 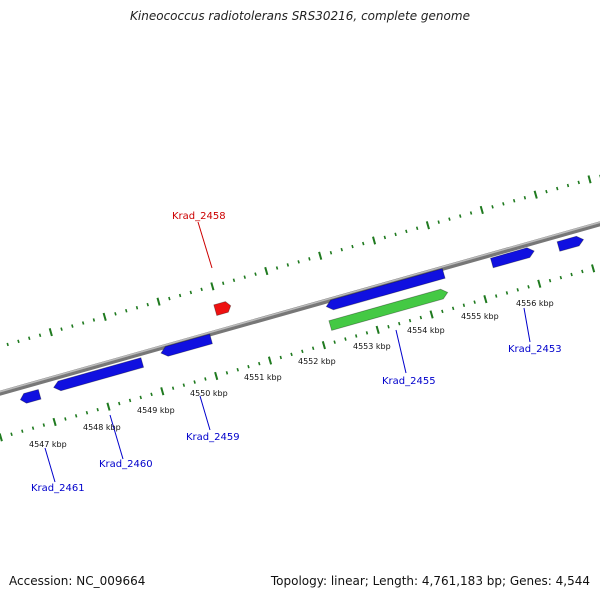 What do you see at coordinates (48, 444) in the screenshot?
I see `scale-label-4547: 4547 kbp` at bounding box center [48, 444].